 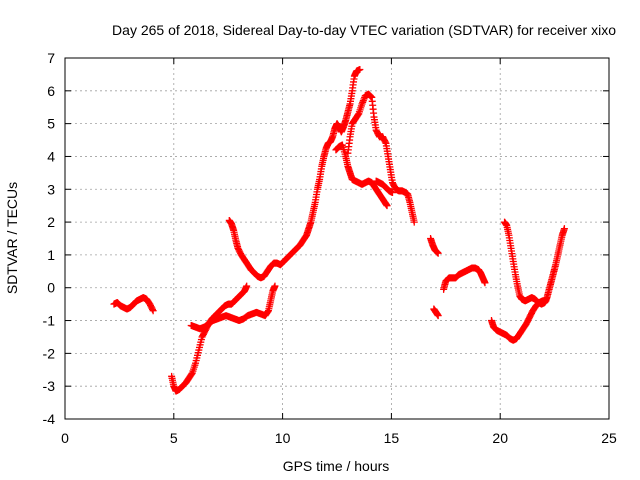 I want to click on y-tick-label: -3, so click(x=49, y=386).